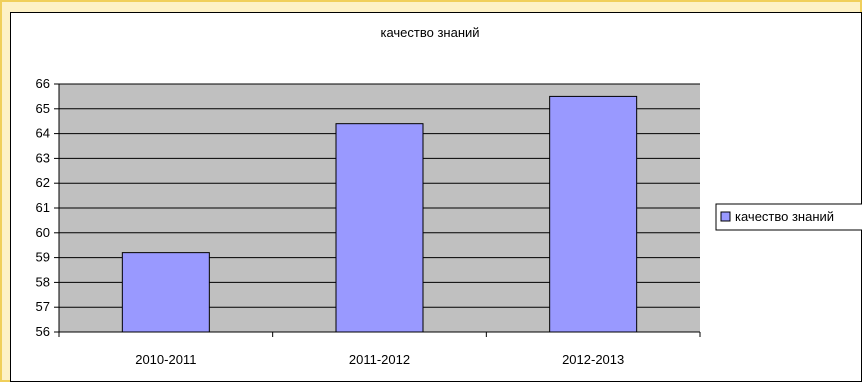 This screenshot has height=382, width=862. Describe the element at coordinates (593, 359) in the screenshot. I see `x-category-label: 2012-2013` at that location.